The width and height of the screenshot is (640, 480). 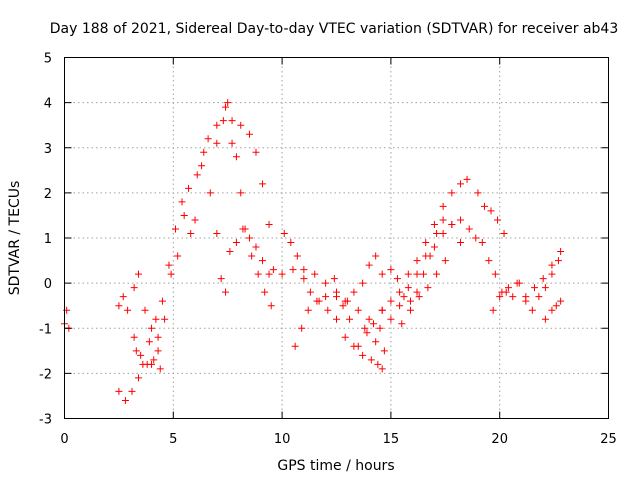 I want to click on series-track_o, so click(x=423, y=292).